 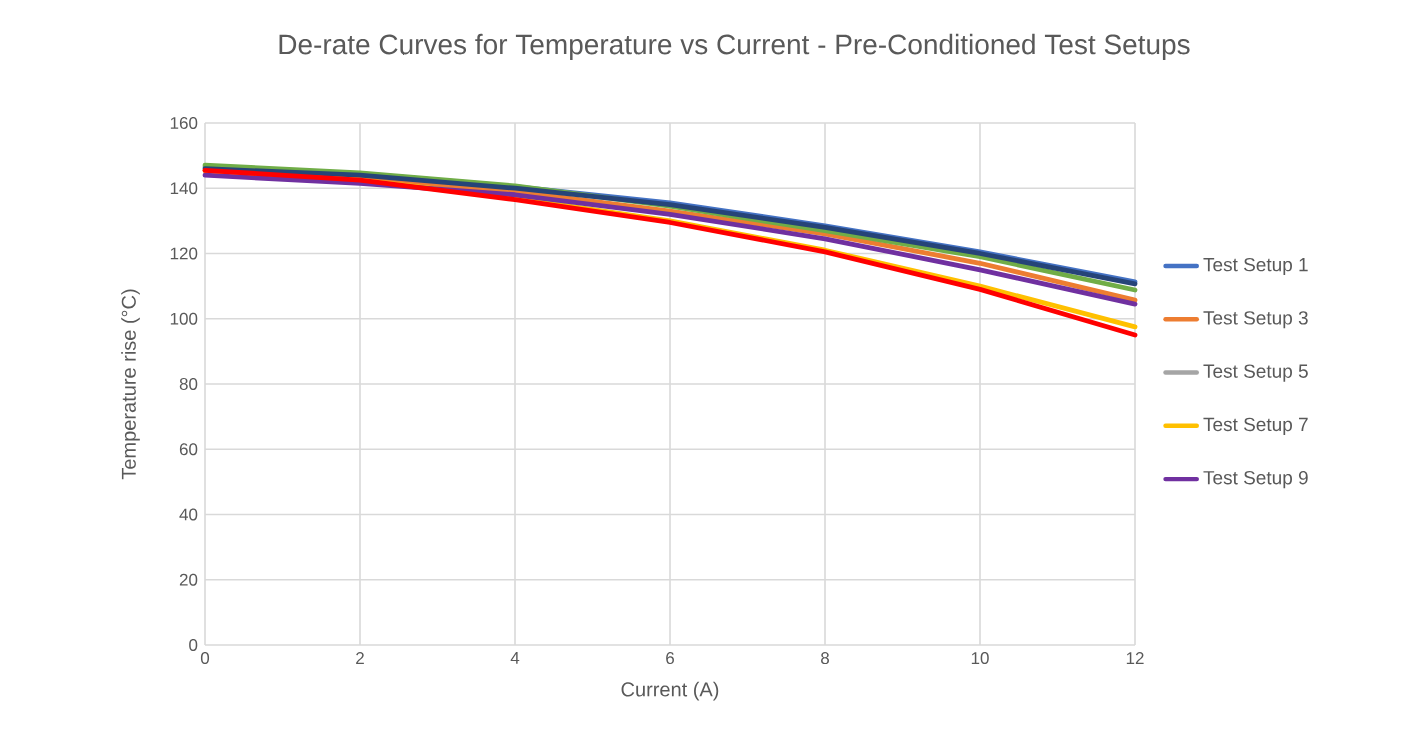 I want to click on x-tick-label: 0, so click(x=205, y=658).